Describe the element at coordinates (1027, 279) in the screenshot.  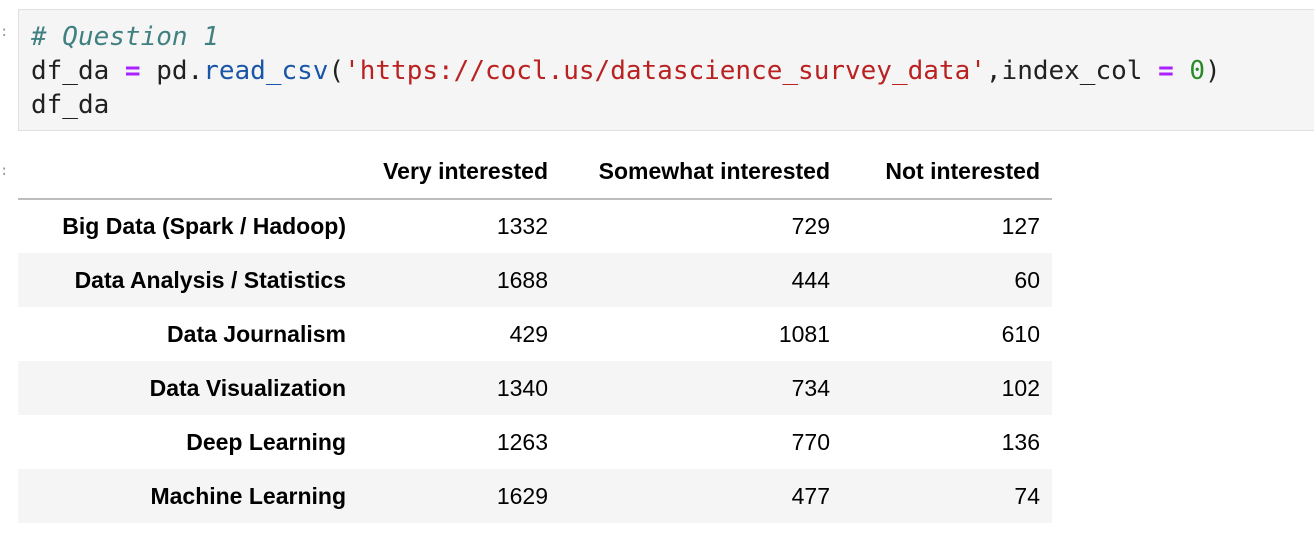
I see `table-cell: 60` at that location.